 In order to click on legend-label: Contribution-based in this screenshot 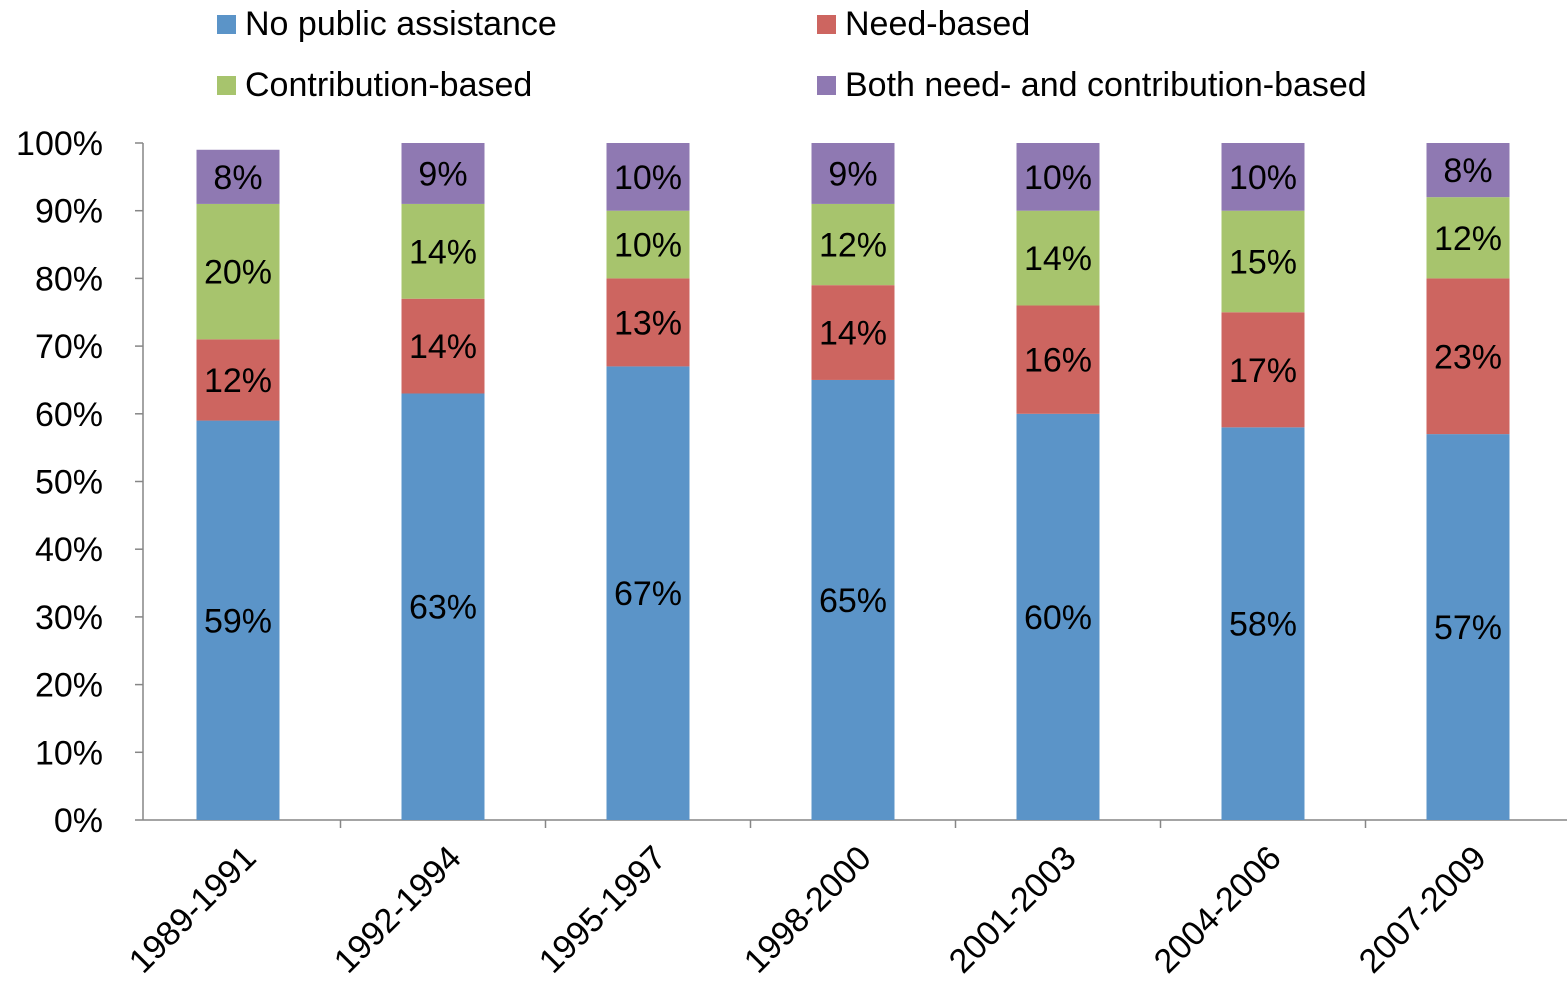, I will do `click(389, 85)`.